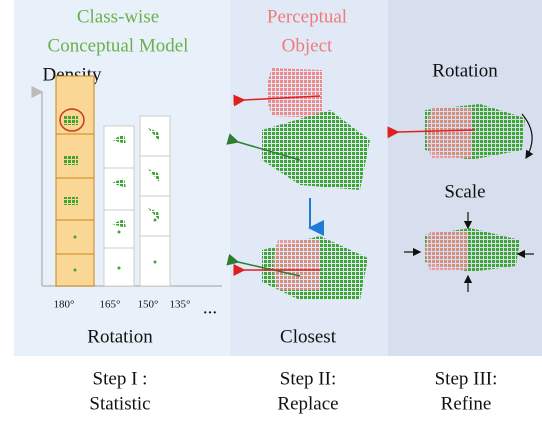 The width and height of the screenshot is (542, 421). What do you see at coordinates (64, 305) in the screenshot?
I see `tick-label: 180°` at bounding box center [64, 305].